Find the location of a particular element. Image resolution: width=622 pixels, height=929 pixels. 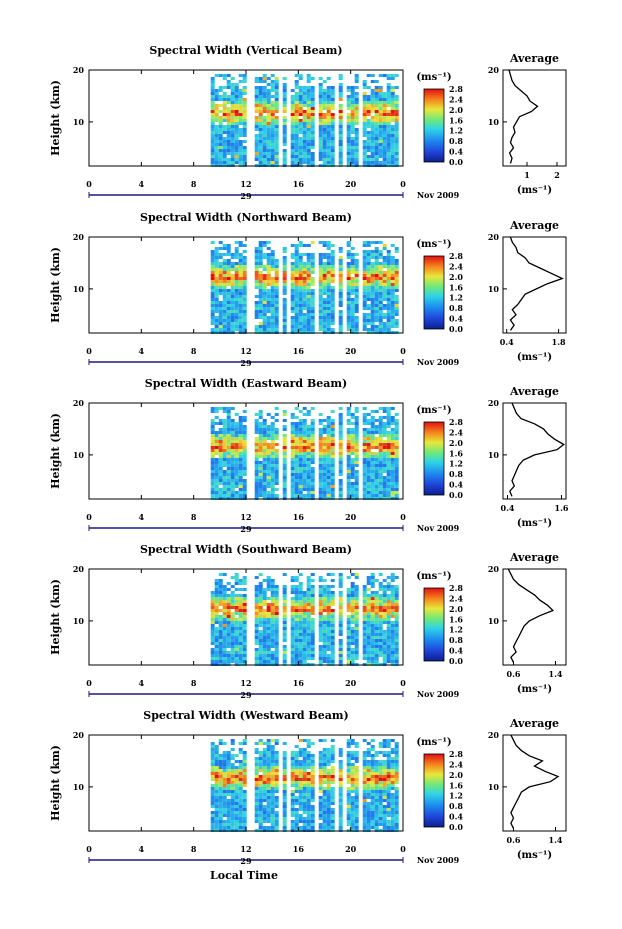

colorbar-unit: (ms⁻¹) is located at coordinates (433, 244).